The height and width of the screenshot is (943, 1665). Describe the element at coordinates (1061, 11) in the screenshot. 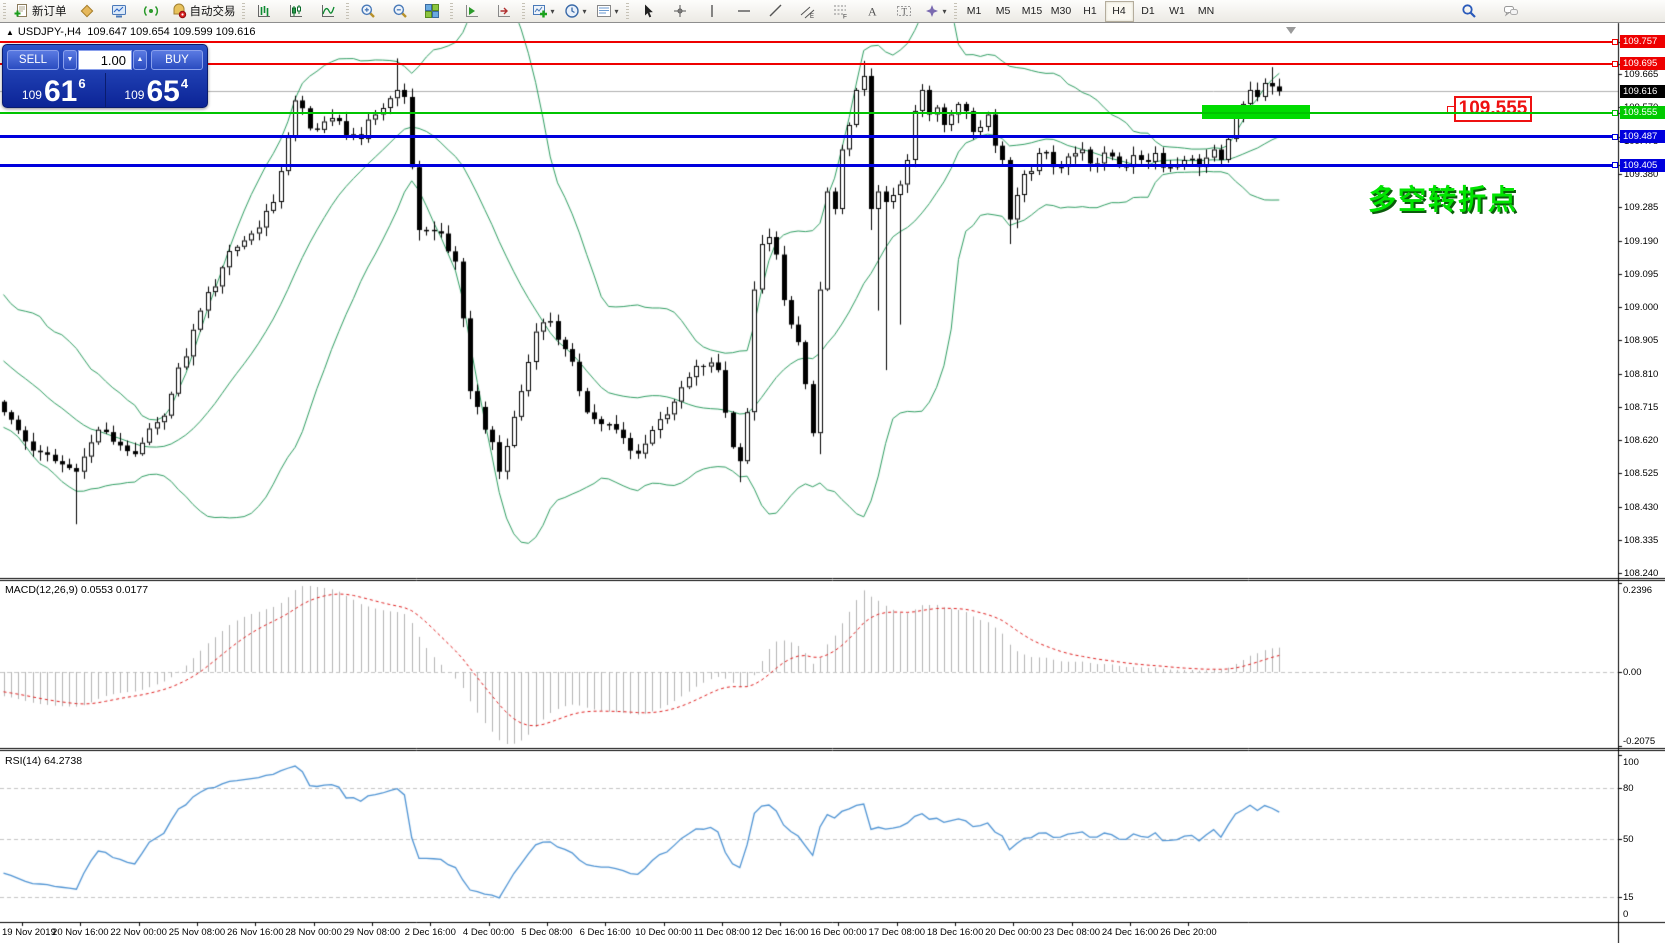

I see `tf-m30-button: M30` at that location.